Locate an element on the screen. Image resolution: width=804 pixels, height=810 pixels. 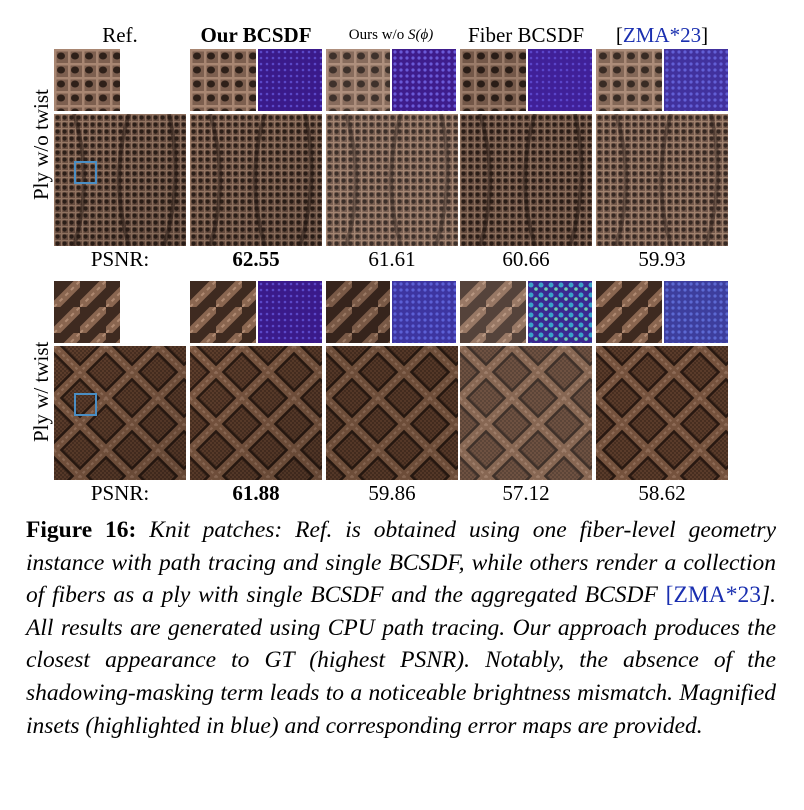
column-header-zma: [ZMA*23] is located at coordinates (662, 35).